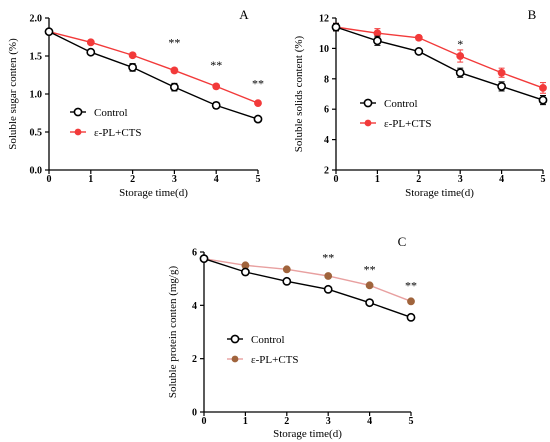 The image size is (550, 442). What do you see at coordinates (275, 360) in the screenshot?
I see `legend-label: ε-PL+CTS` at bounding box center [275, 360].